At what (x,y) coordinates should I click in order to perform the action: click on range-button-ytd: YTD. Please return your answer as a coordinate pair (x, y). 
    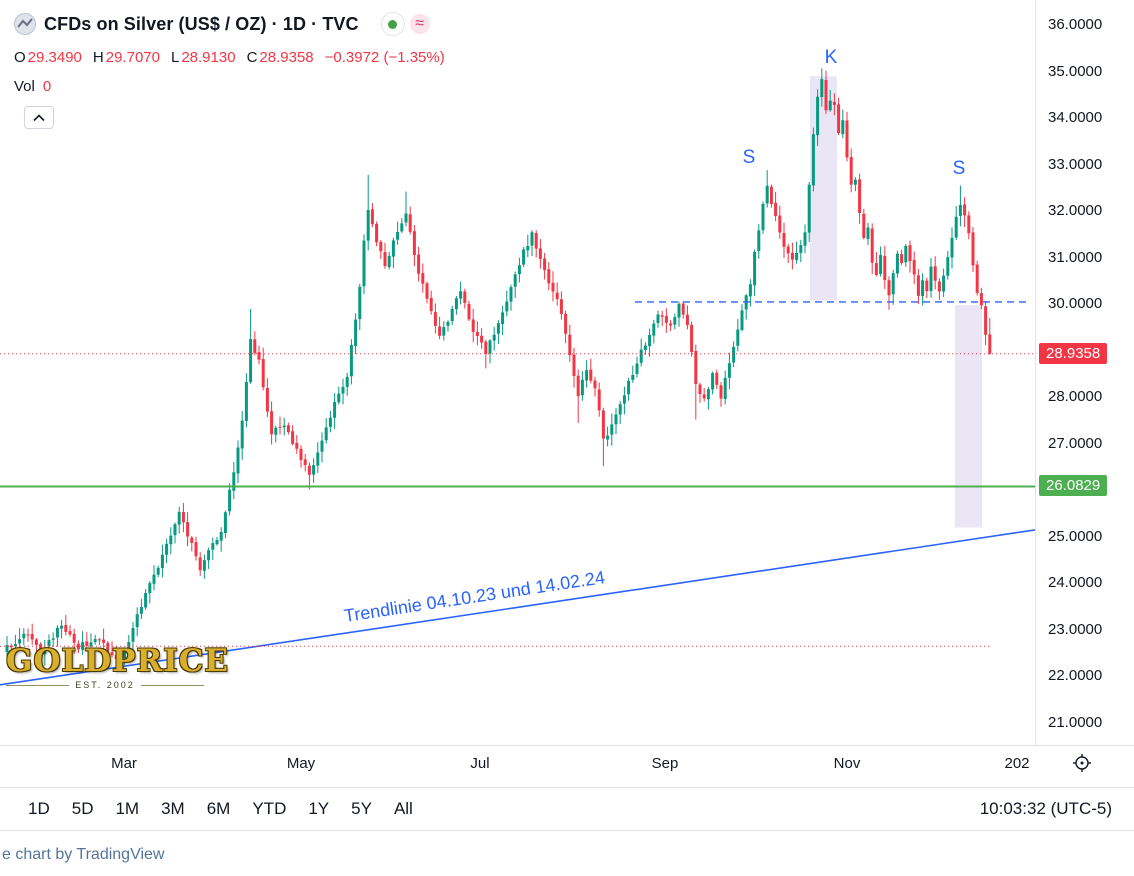
    Looking at the image, I should click on (269, 808).